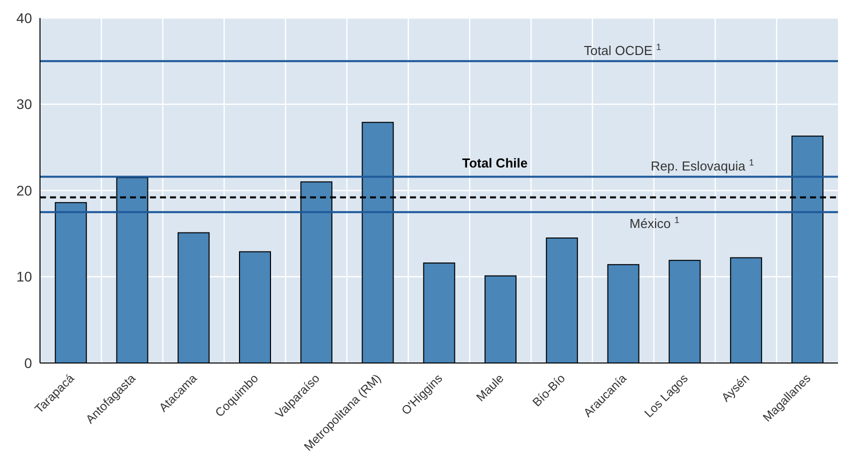  I want to click on y-tick-label: 0, so click(28, 362).